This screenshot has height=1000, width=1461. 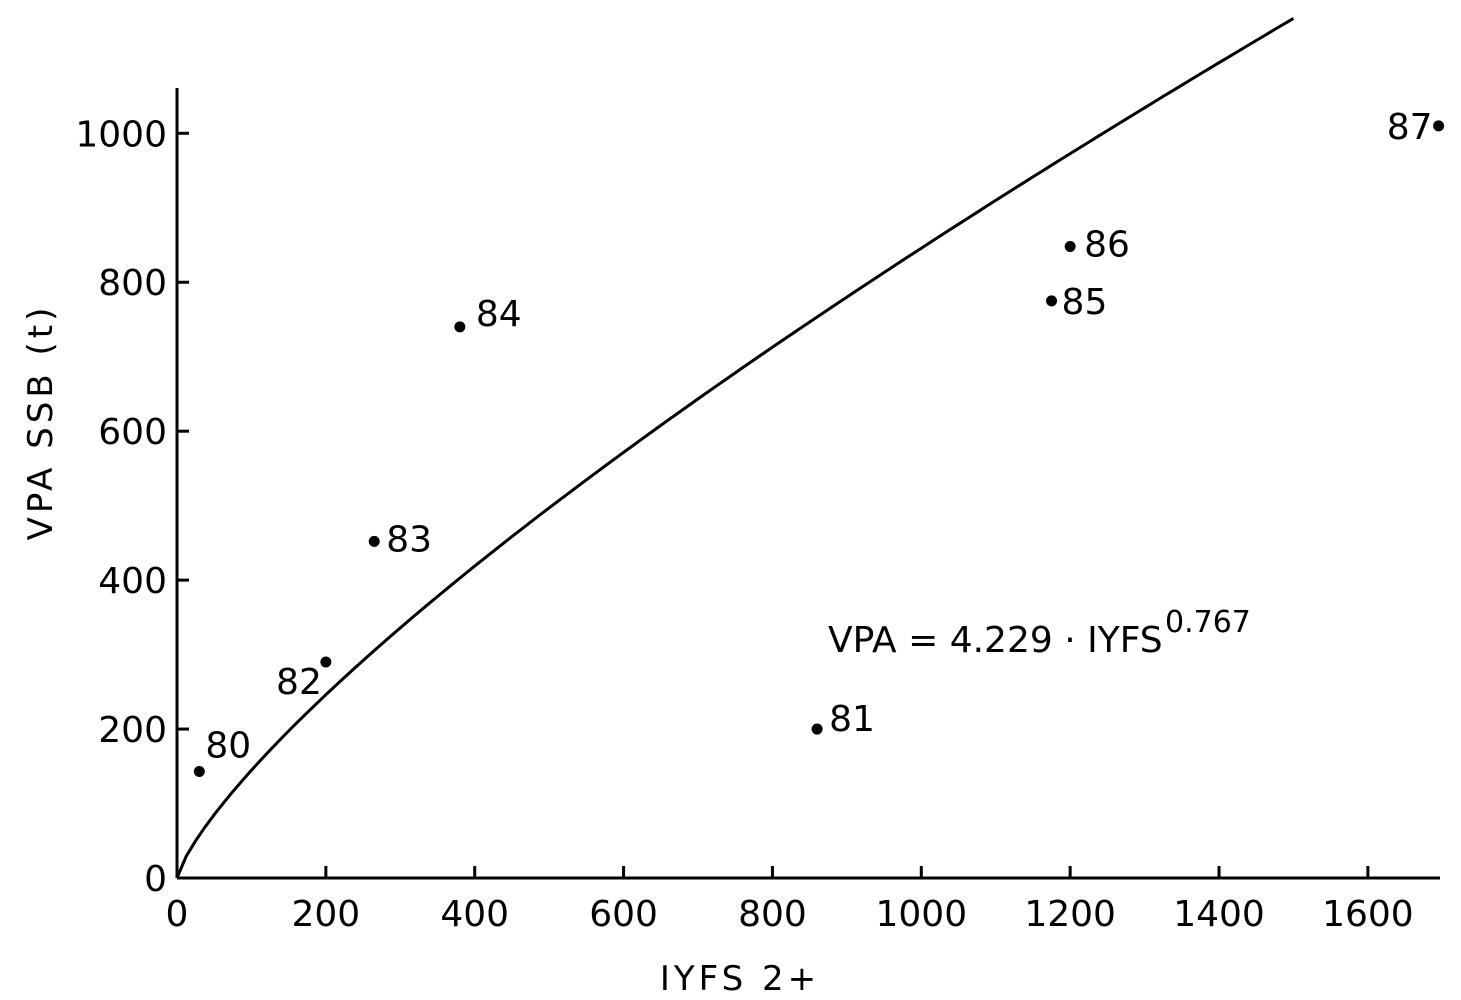 I want to click on y-tick-label: 800, so click(x=132, y=283).